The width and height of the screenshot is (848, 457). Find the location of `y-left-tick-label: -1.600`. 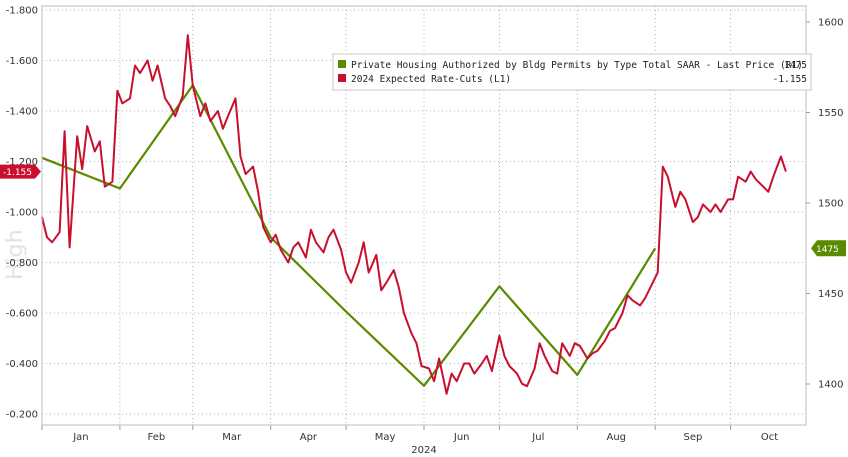

y-left-tick-label: -1.600 is located at coordinates (22, 61).